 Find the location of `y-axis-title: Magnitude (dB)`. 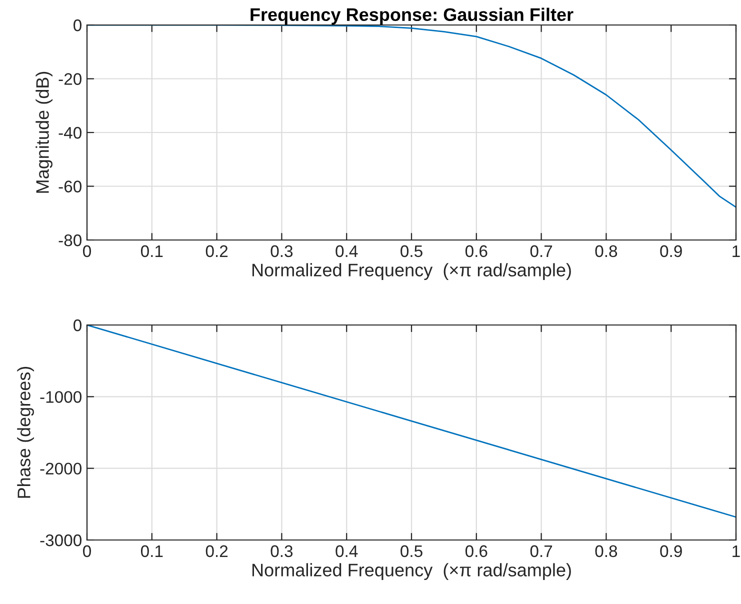

y-axis-title: Magnitude (dB) is located at coordinates (44, 132).